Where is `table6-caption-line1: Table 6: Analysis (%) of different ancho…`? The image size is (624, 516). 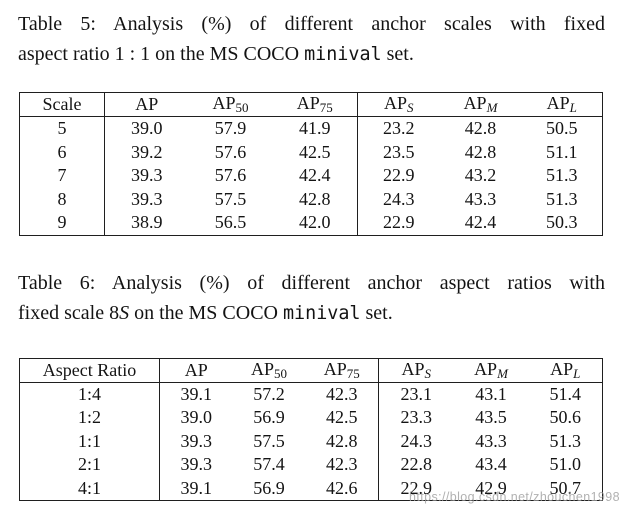
table6-caption-line1: Table 6: Analysis (%) of different ancho… is located at coordinates (311, 283).